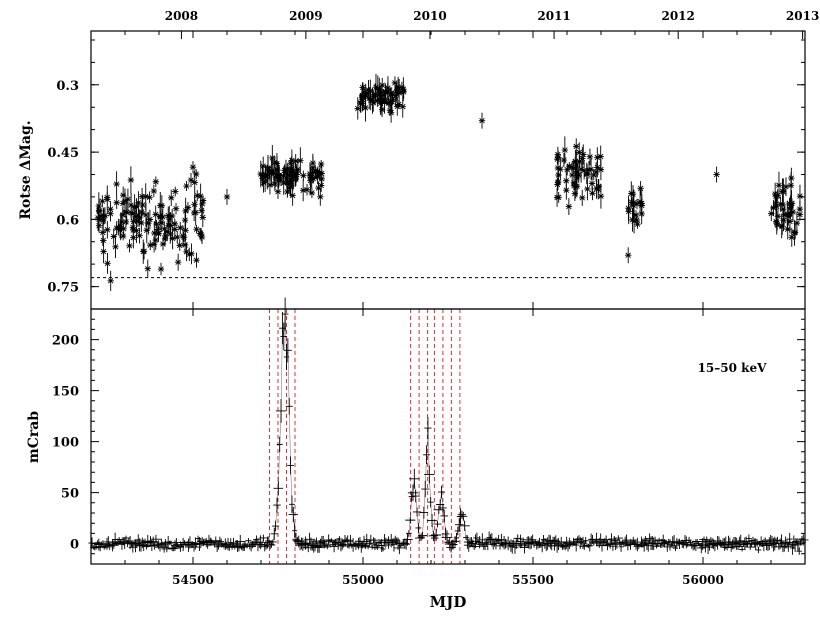  I want to click on year-tick-label: 2012, so click(677, 16).